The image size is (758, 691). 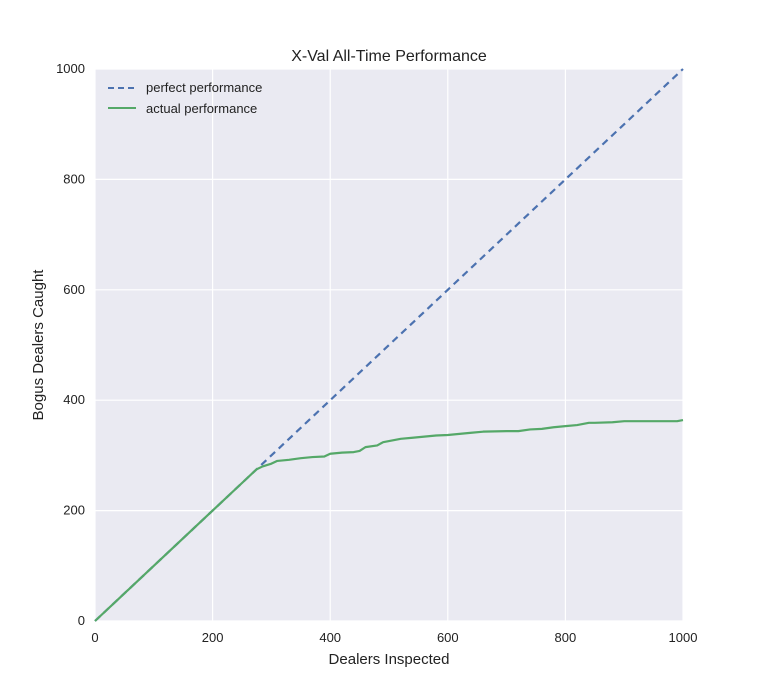 I want to click on y-tick-label: 800, so click(x=74, y=178).